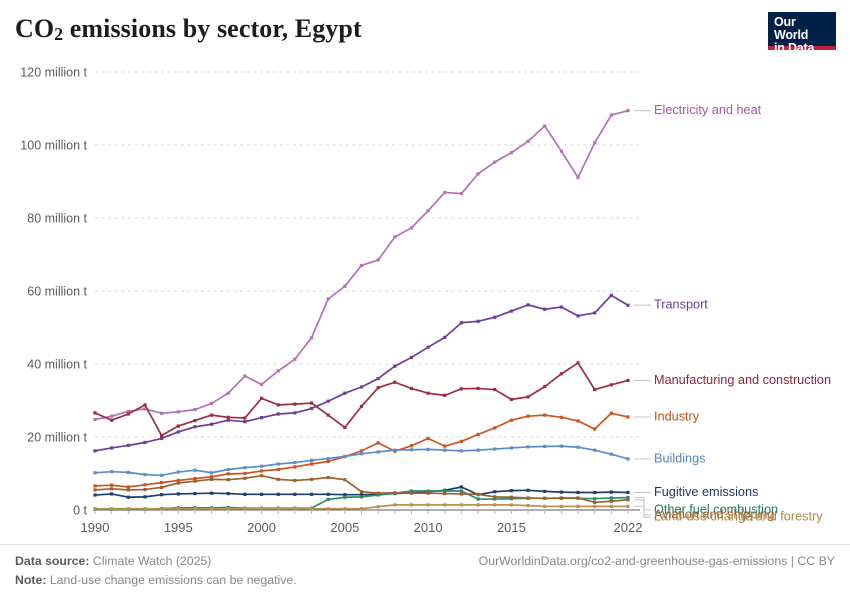 The width and height of the screenshot is (850, 601). Describe the element at coordinates (677, 416) in the screenshot. I see `legend-label-industry: Industry` at that location.